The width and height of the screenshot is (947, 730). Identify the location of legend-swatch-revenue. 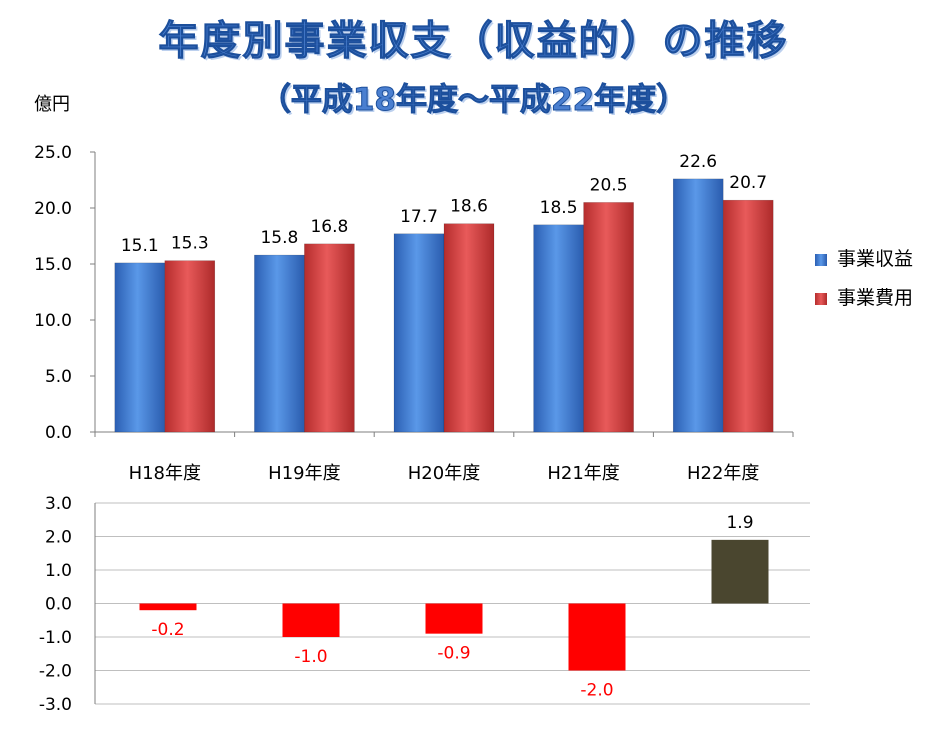
(821, 259).